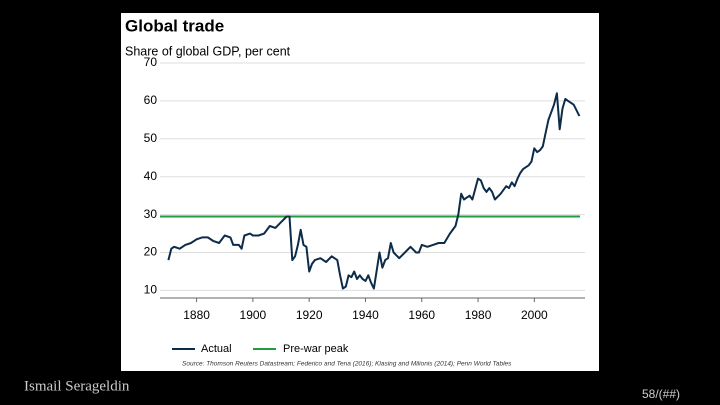 This screenshot has width=720, height=405. I want to click on y-tick-label: 20, so click(151, 252).